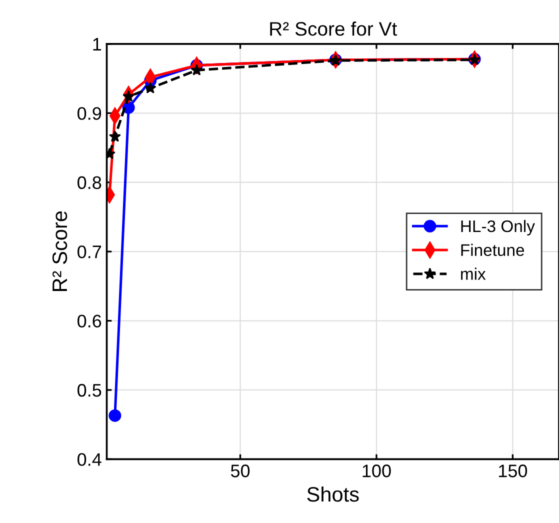 This screenshot has width=559, height=523. What do you see at coordinates (513, 471) in the screenshot?
I see `x-tick-label: 150` at bounding box center [513, 471].